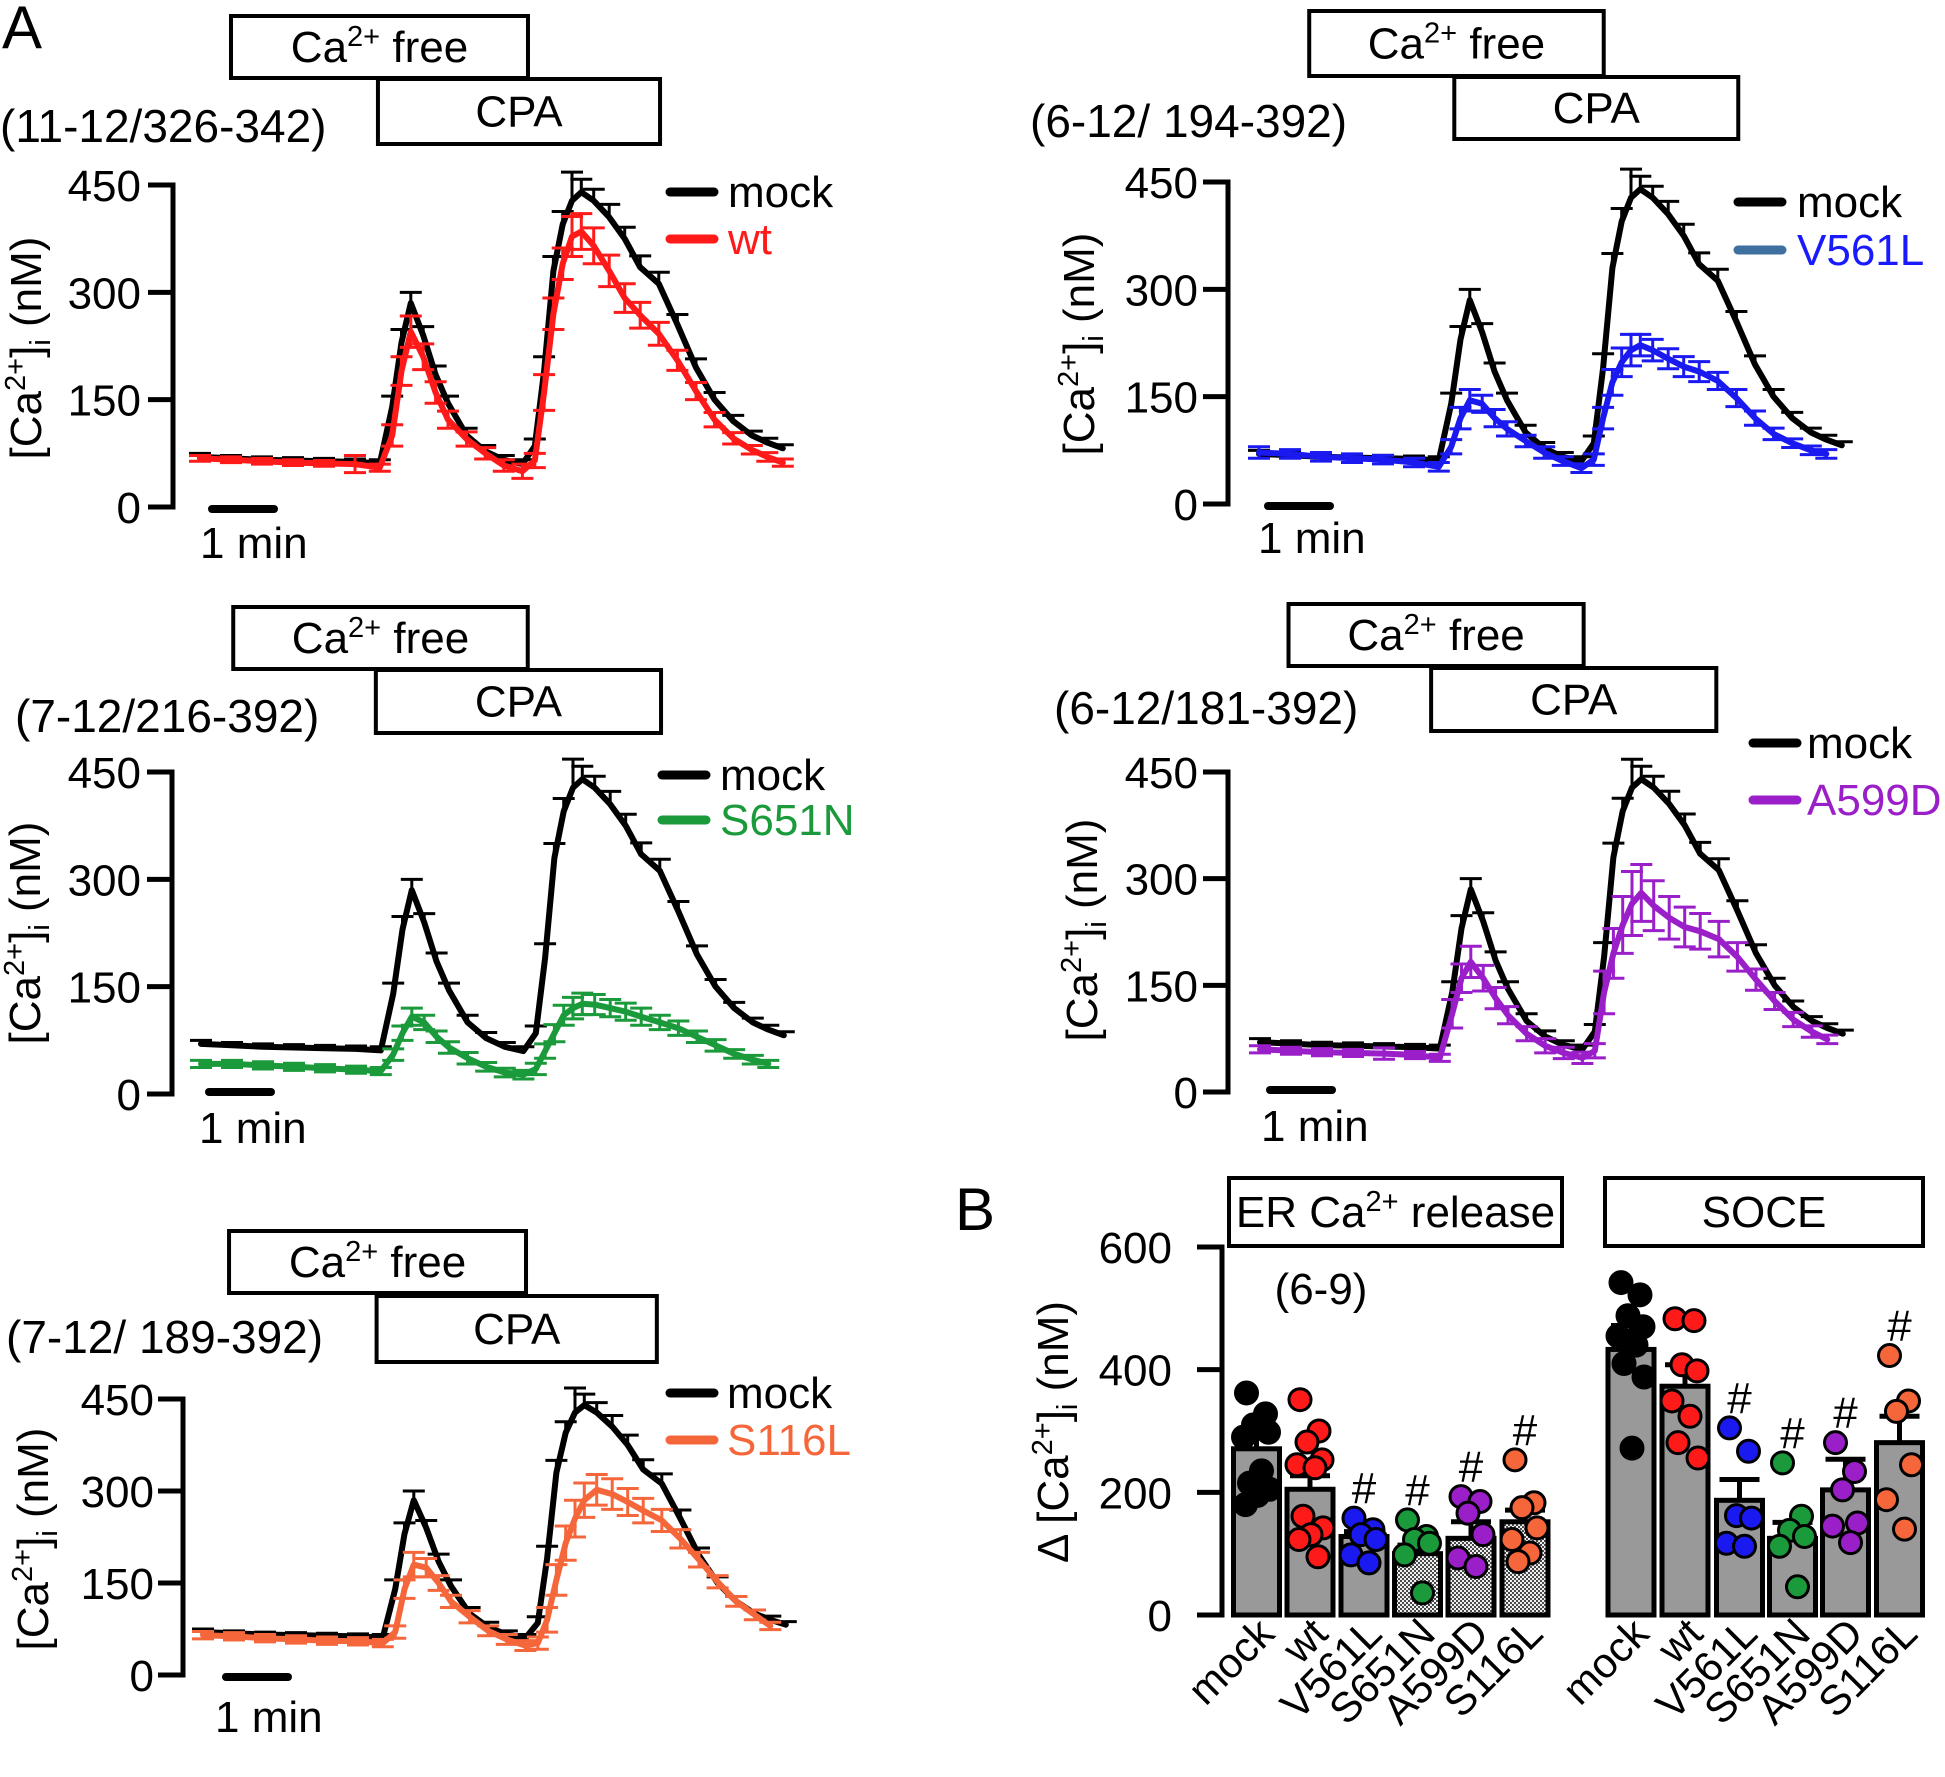 The width and height of the screenshot is (1945, 1777). Describe the element at coordinates (787, 820) in the screenshot. I see `legend-label: S651N` at that location.